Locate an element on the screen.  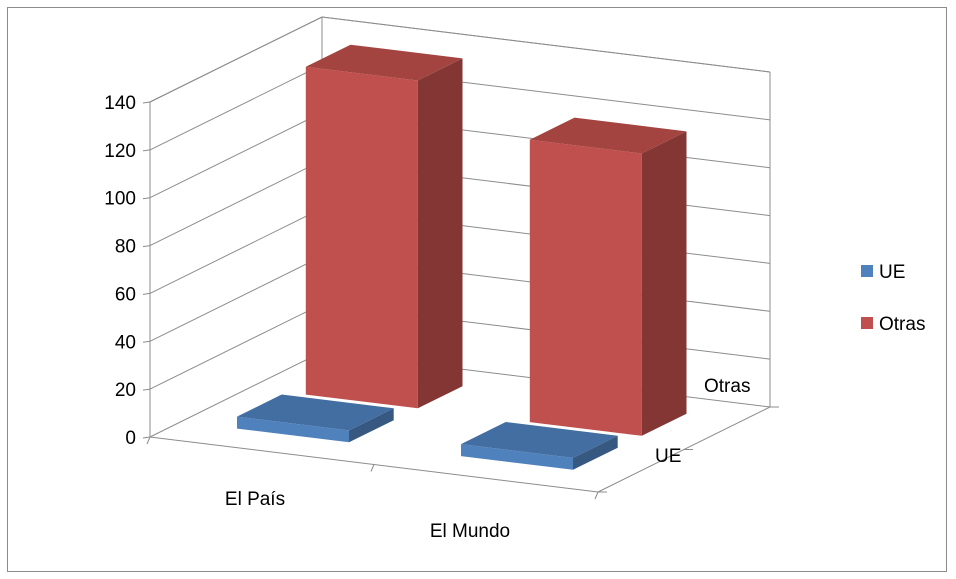
x-tick-label-el-mundo: El Mundo is located at coordinates (470, 531).